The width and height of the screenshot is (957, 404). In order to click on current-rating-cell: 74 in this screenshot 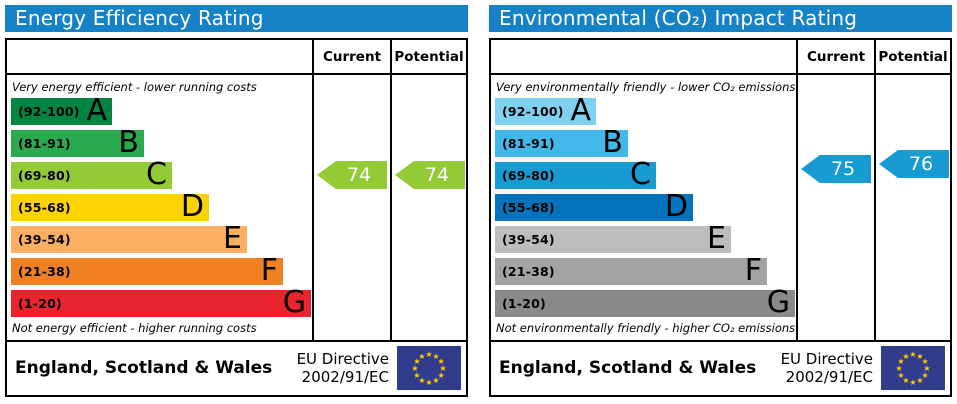, I will do `click(351, 208)`.